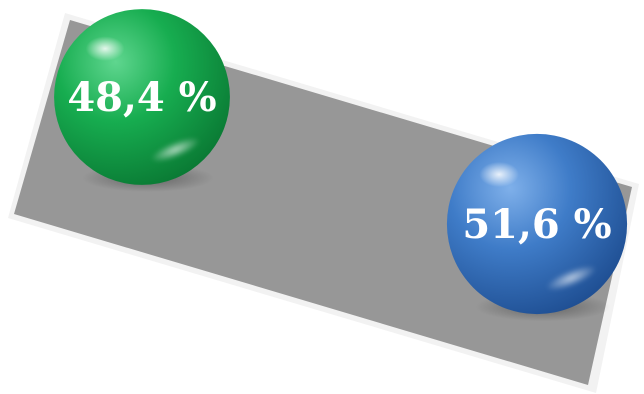 The image size is (644, 394). I want to click on bubble-2: 51,6 %, so click(537, 227).